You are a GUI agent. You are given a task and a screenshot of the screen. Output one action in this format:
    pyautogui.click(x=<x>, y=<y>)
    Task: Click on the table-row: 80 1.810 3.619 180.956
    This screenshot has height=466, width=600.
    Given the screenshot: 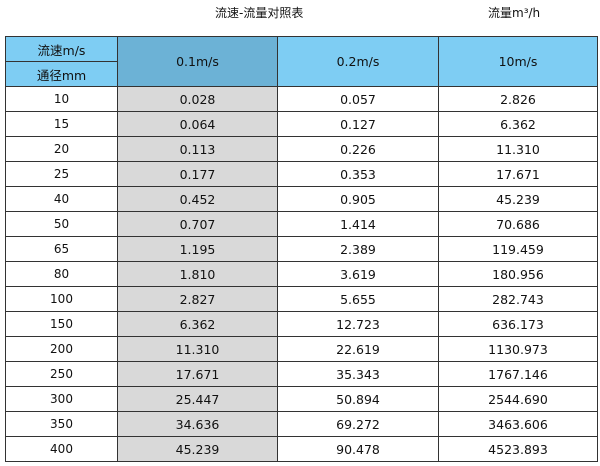 What is the action you would take?
    pyautogui.click(x=301, y=274)
    